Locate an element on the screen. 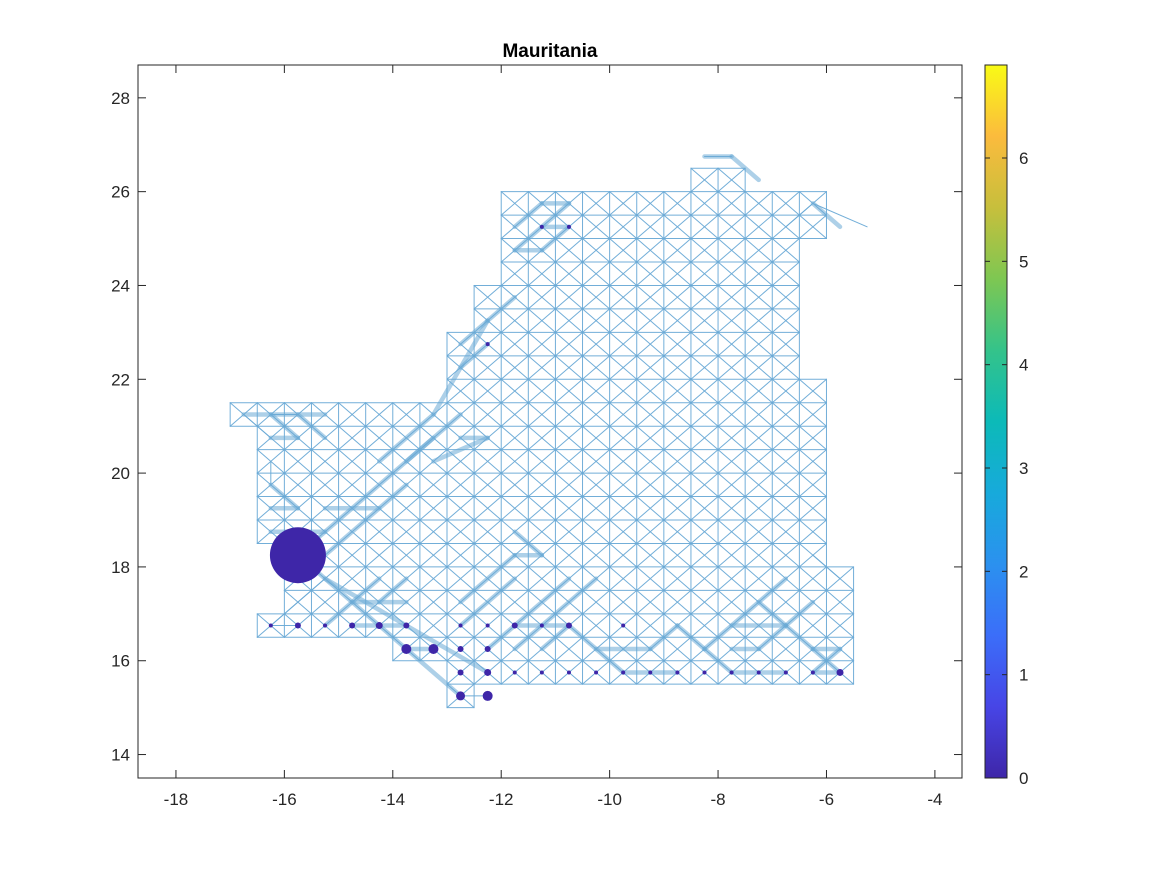 The height and width of the screenshot is (875, 1167). x-tick-label: -4 is located at coordinates (934, 799).